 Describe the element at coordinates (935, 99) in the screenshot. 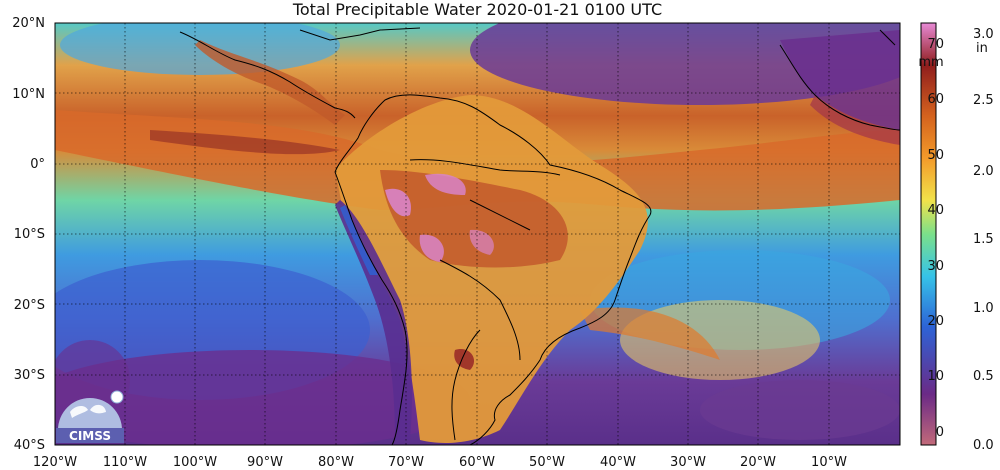

I see `cb-mm-tick: 60` at that location.